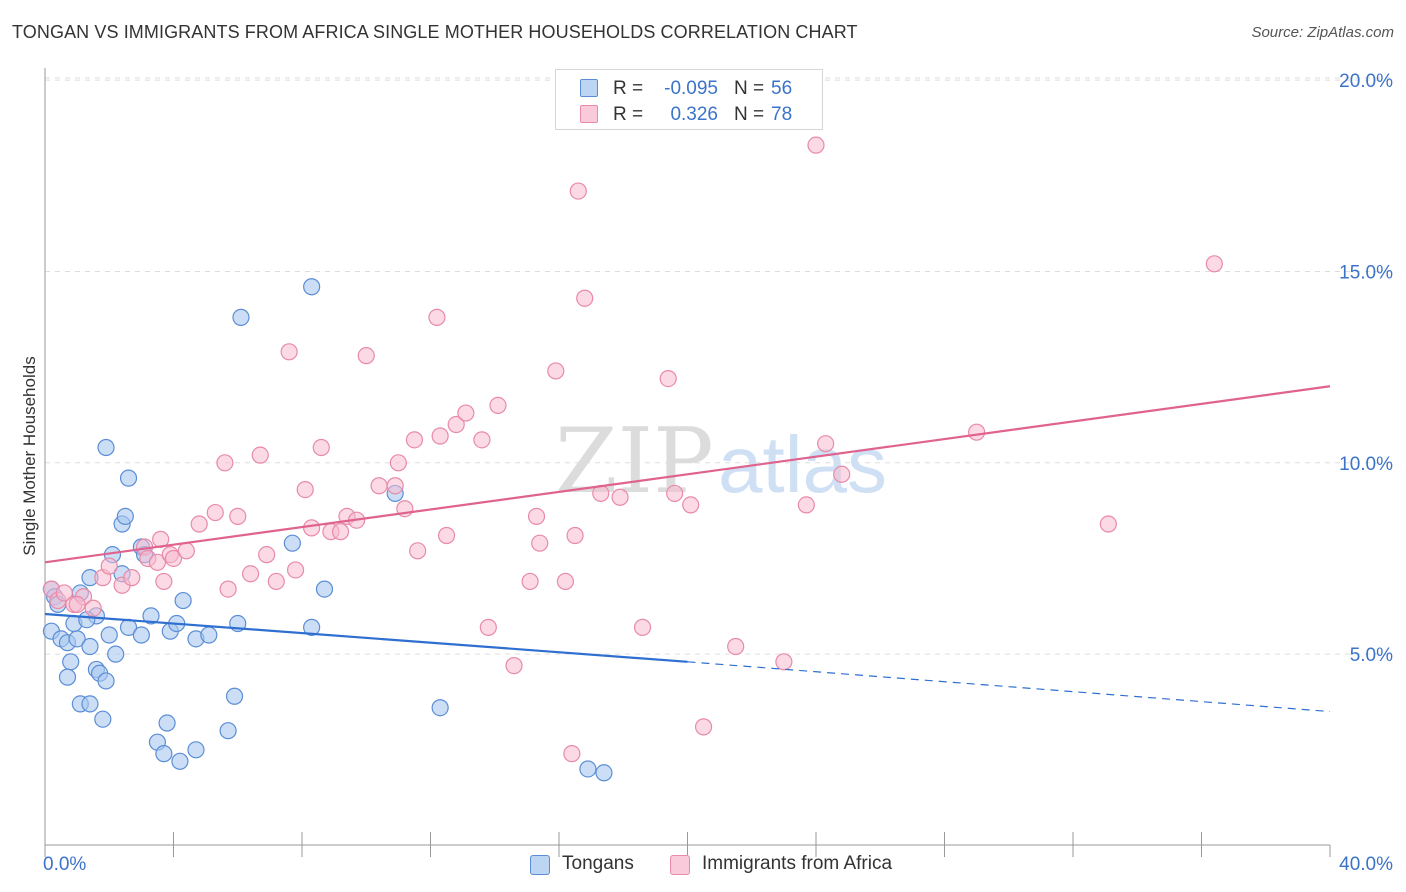 The height and width of the screenshot is (892, 1406). I want to click on r-value: 0.326, so click(694, 114).